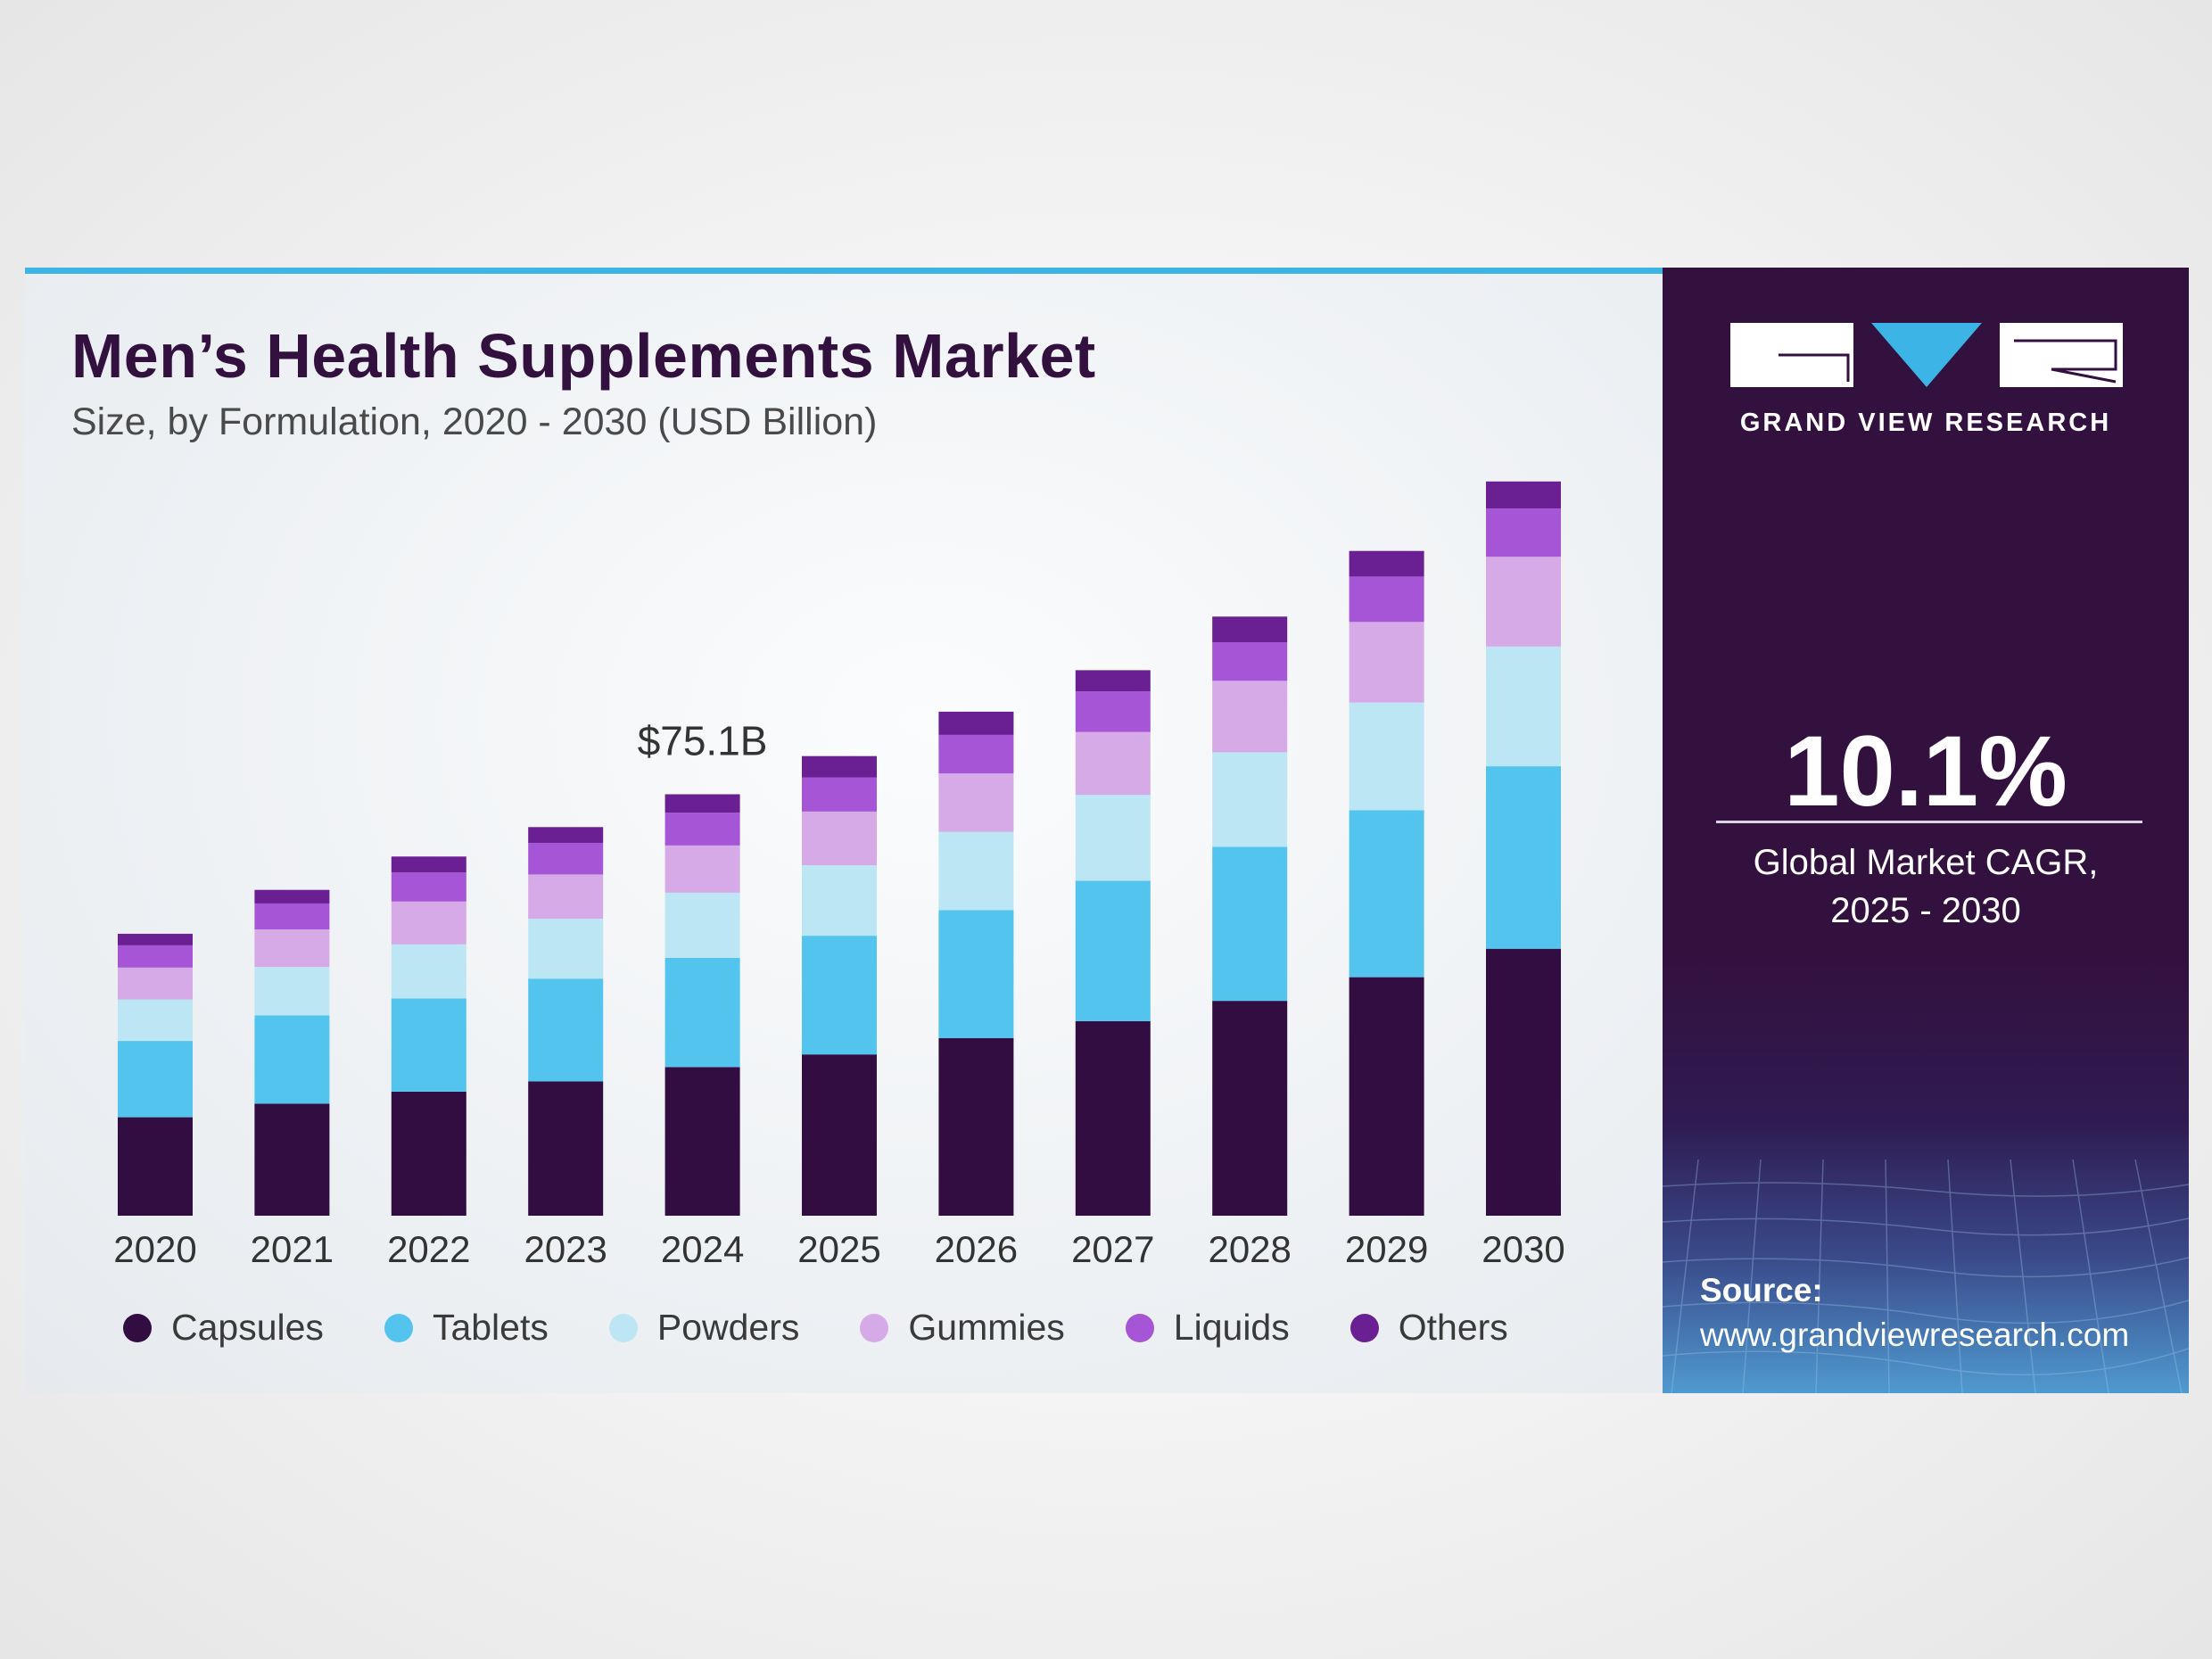 The image size is (2212, 1659). I want to click on bar-2023-liquids, so click(566, 859).